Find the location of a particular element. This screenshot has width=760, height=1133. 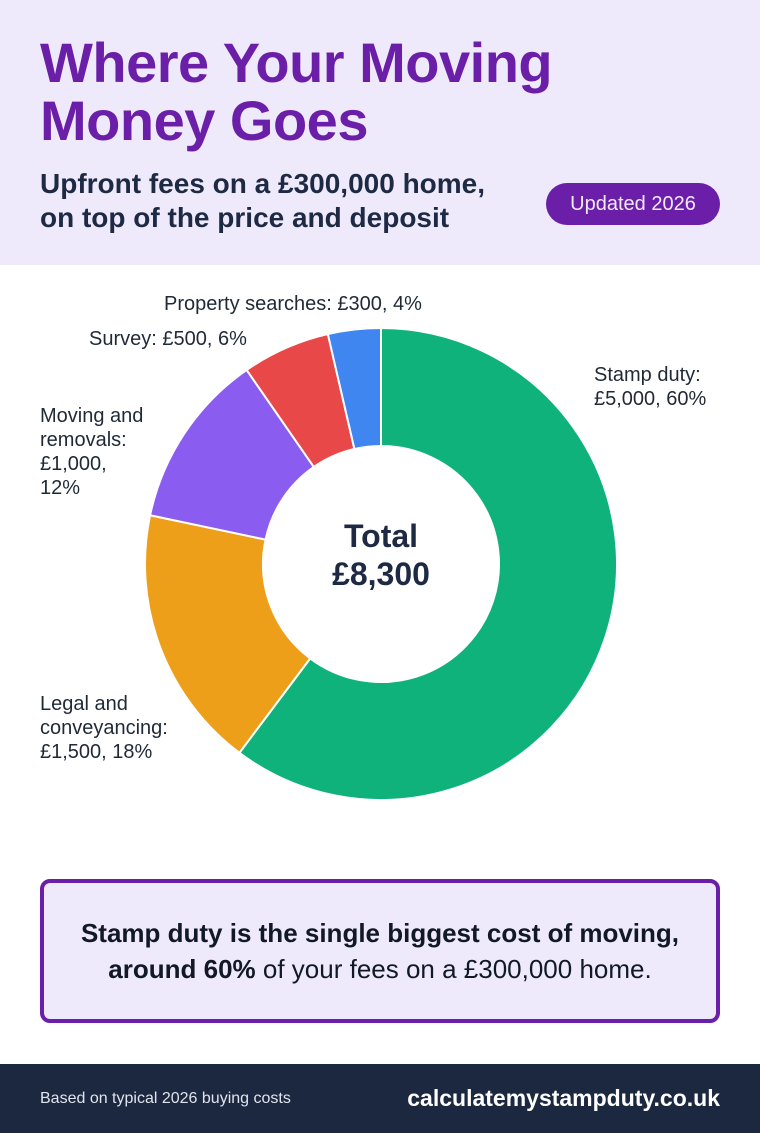

footer-site-link: calculatemystampduty.co.uk is located at coordinates (563, 1098).